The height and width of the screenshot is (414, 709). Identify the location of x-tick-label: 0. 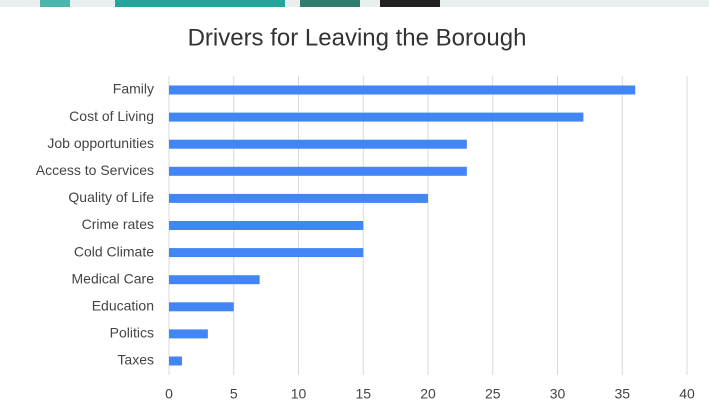
(169, 394).